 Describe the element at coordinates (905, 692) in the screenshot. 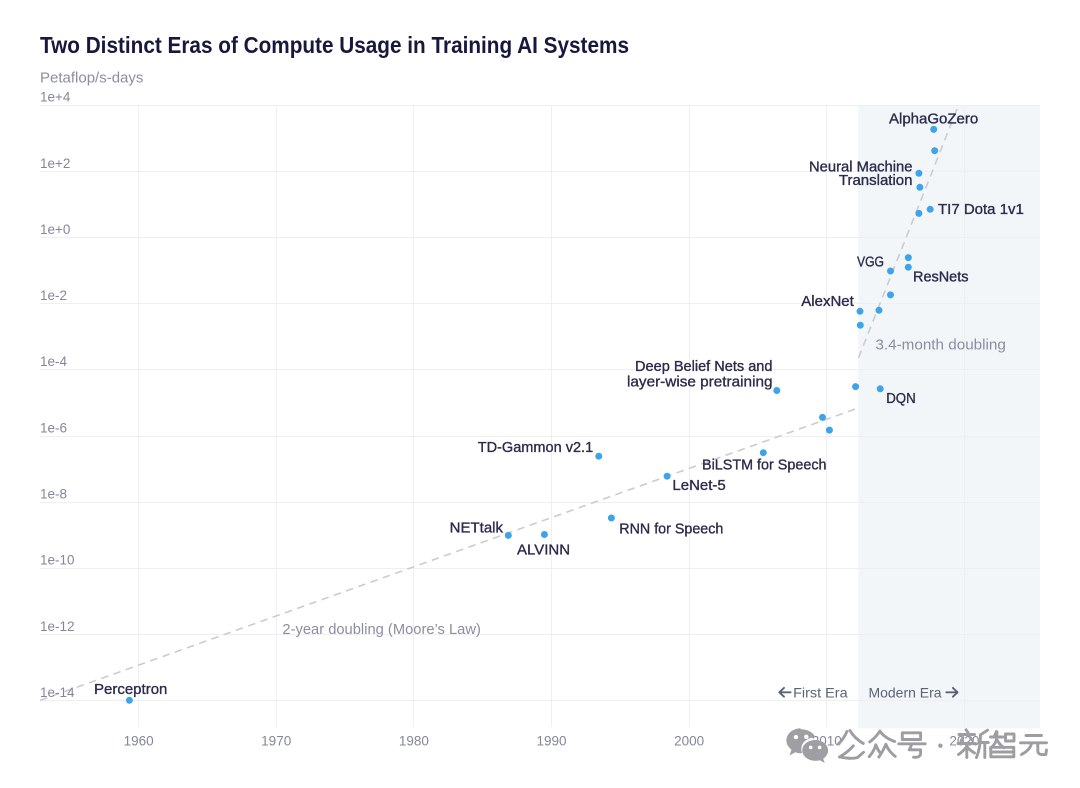

I see `svg-text: Modern Era` at that location.